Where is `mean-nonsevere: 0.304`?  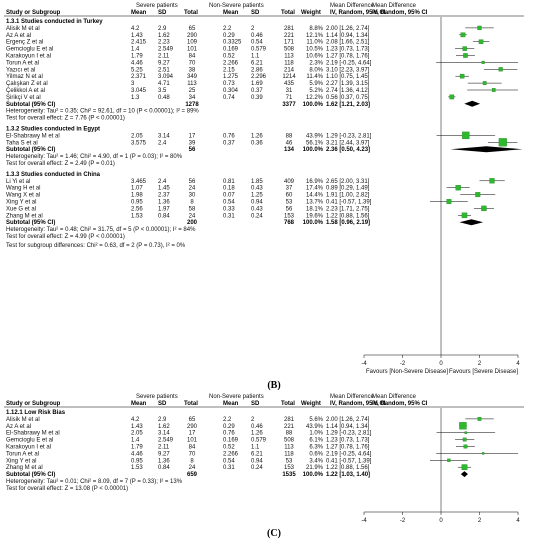 mean-nonsevere: 0.304 is located at coordinates (231, 91).